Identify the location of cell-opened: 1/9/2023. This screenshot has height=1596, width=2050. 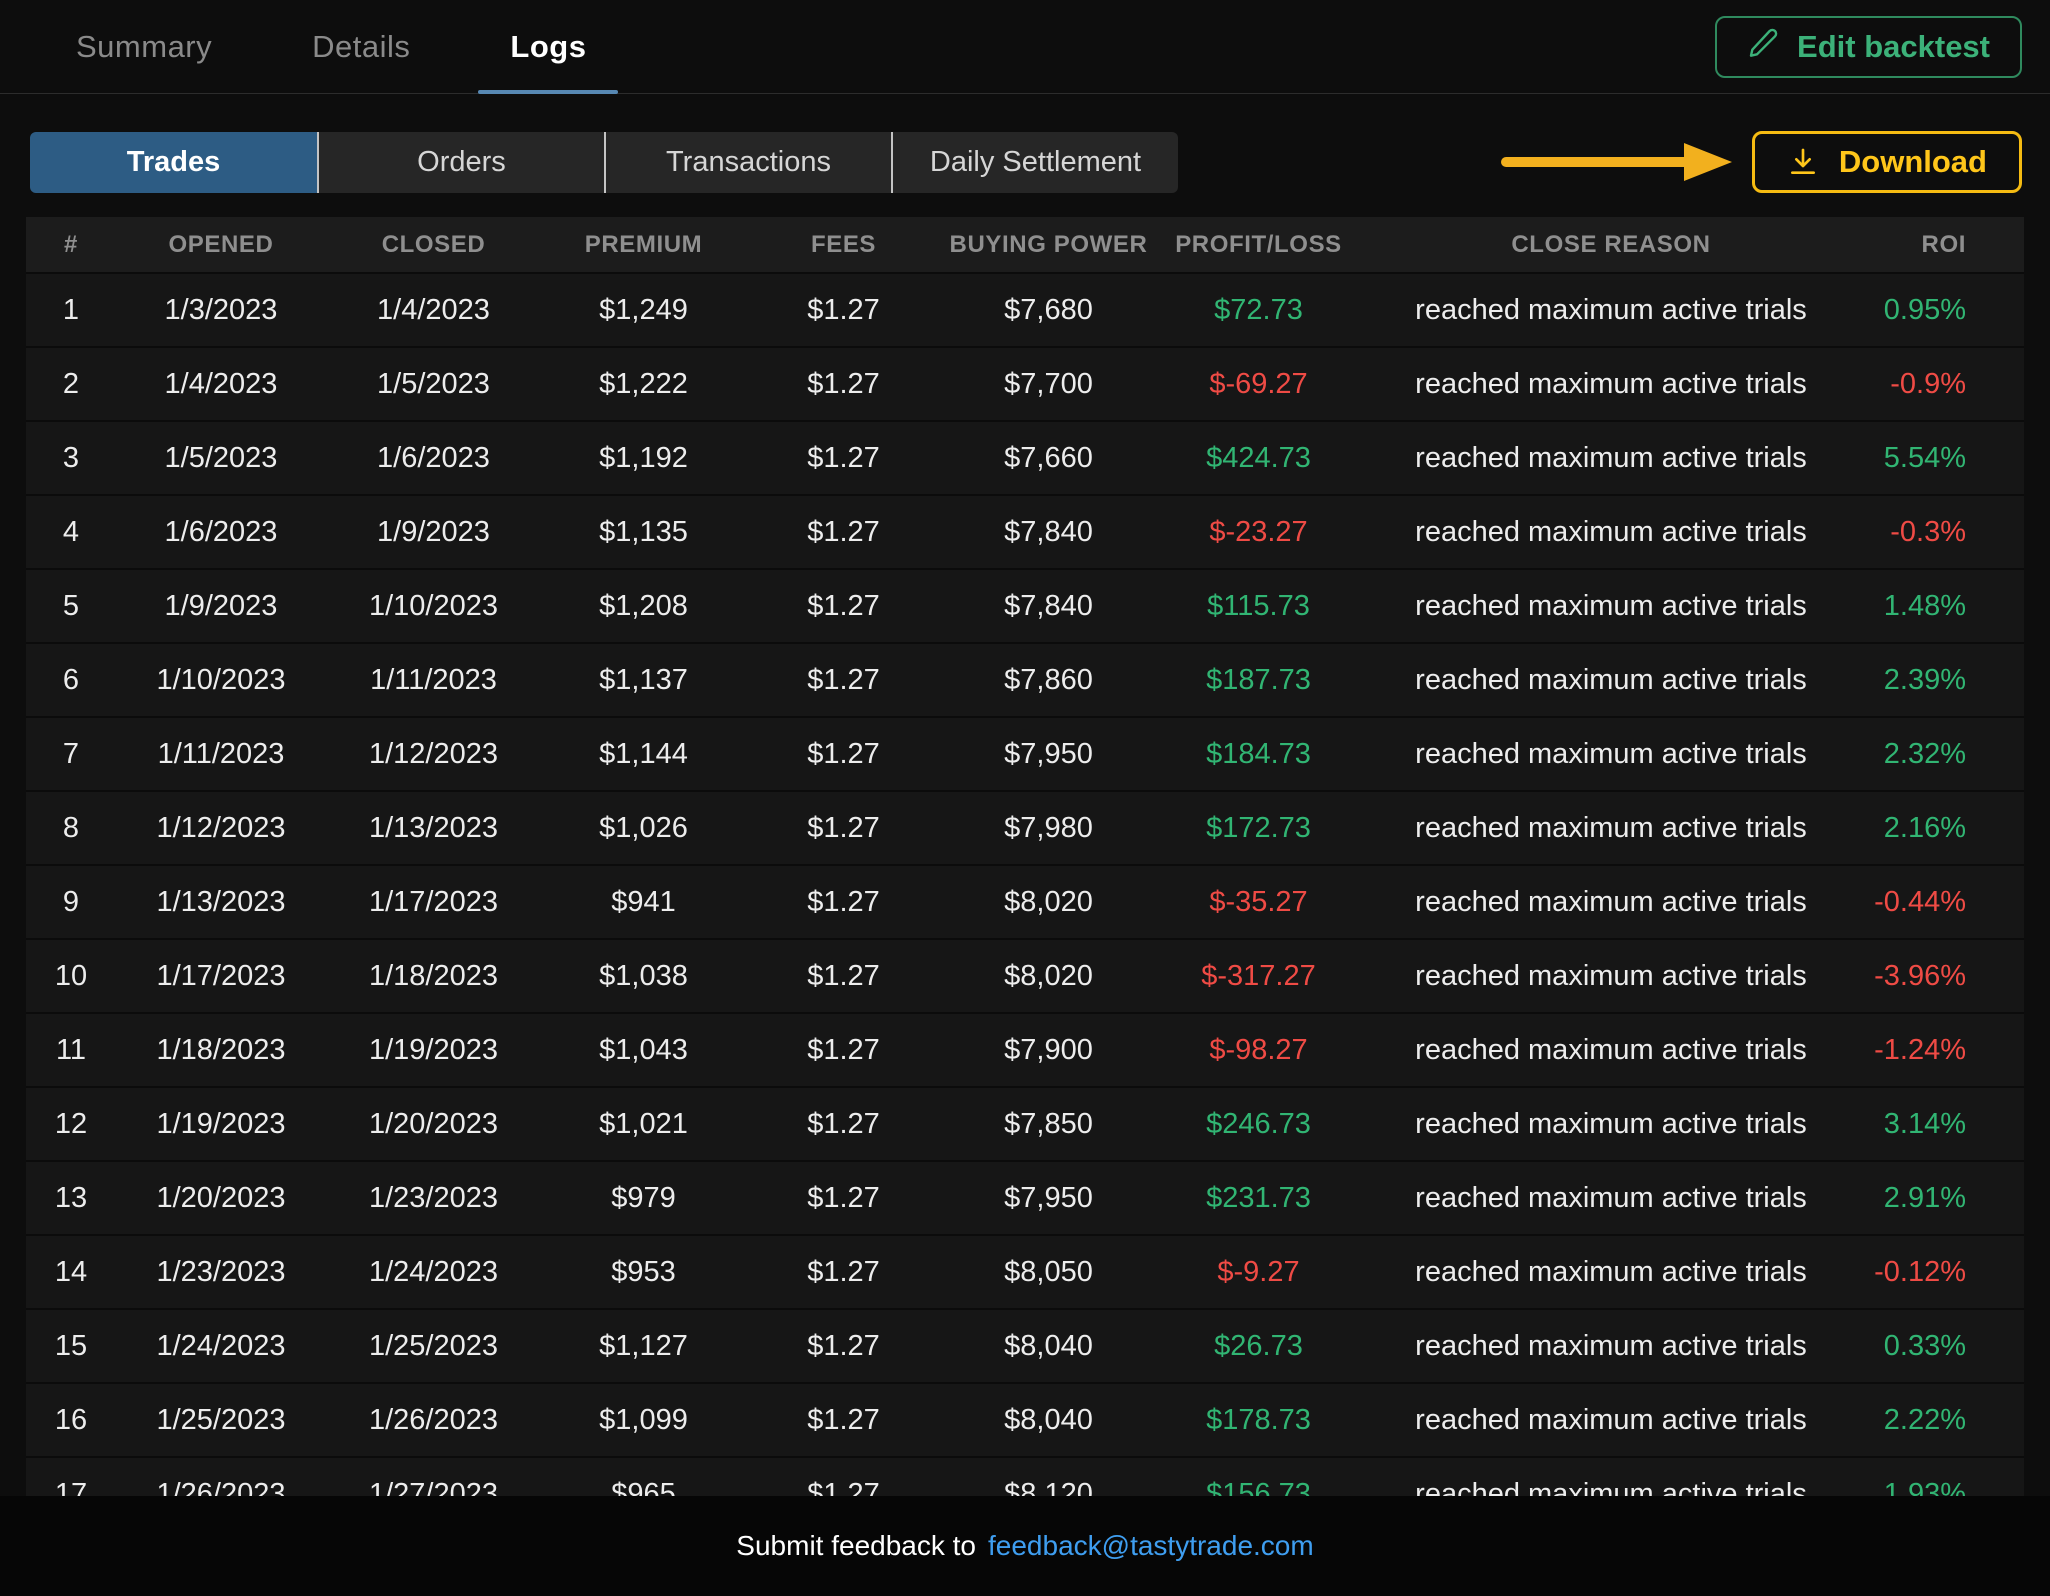
(221, 605).